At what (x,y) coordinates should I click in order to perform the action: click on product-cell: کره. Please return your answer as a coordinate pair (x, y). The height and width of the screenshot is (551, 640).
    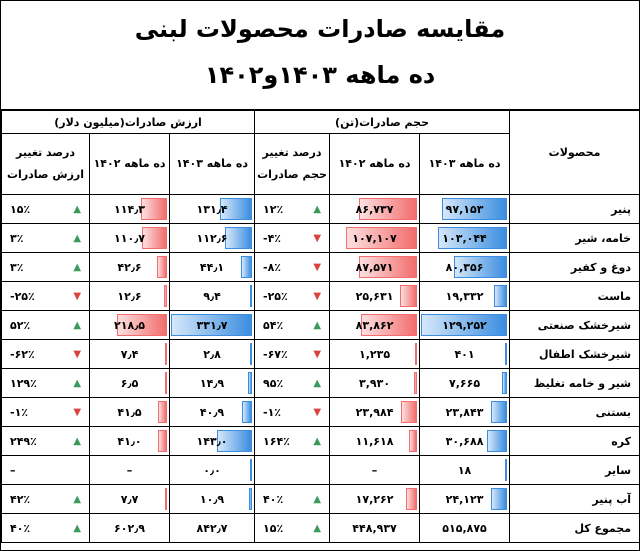
    Looking at the image, I should click on (574, 441).